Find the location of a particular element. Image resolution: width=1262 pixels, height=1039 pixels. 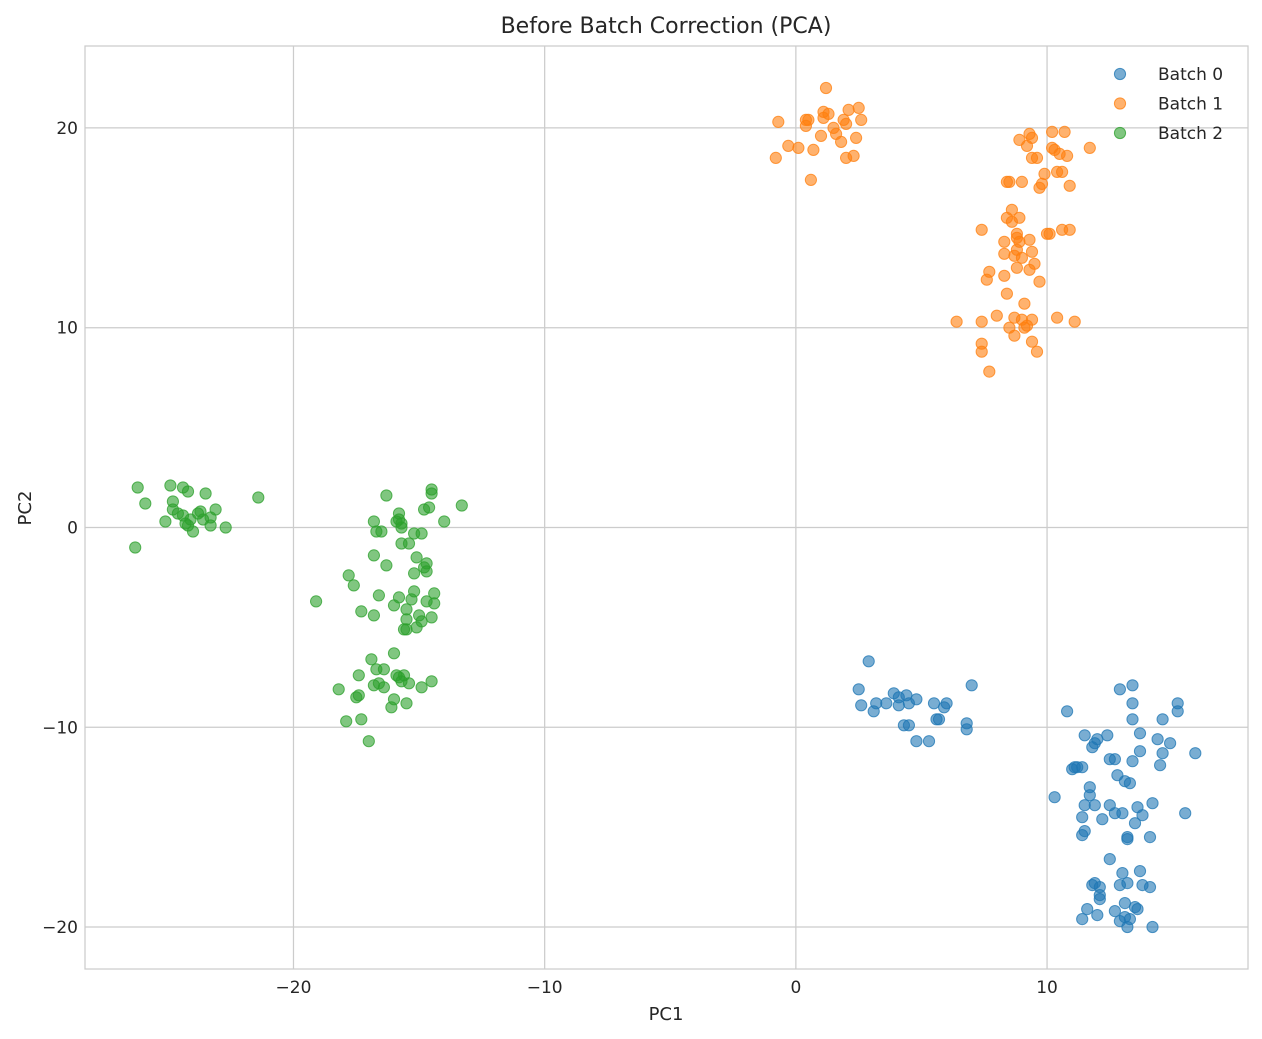

legend-label: Batch 1 is located at coordinates (1190, 105).